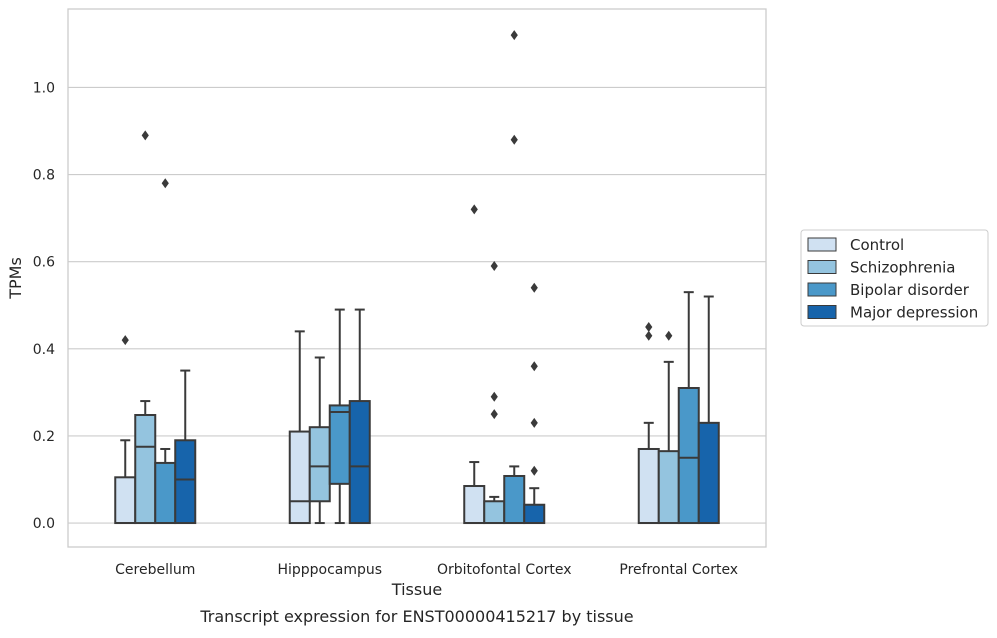  I want to click on x-tick-label: Hipppocampus, so click(329, 570).